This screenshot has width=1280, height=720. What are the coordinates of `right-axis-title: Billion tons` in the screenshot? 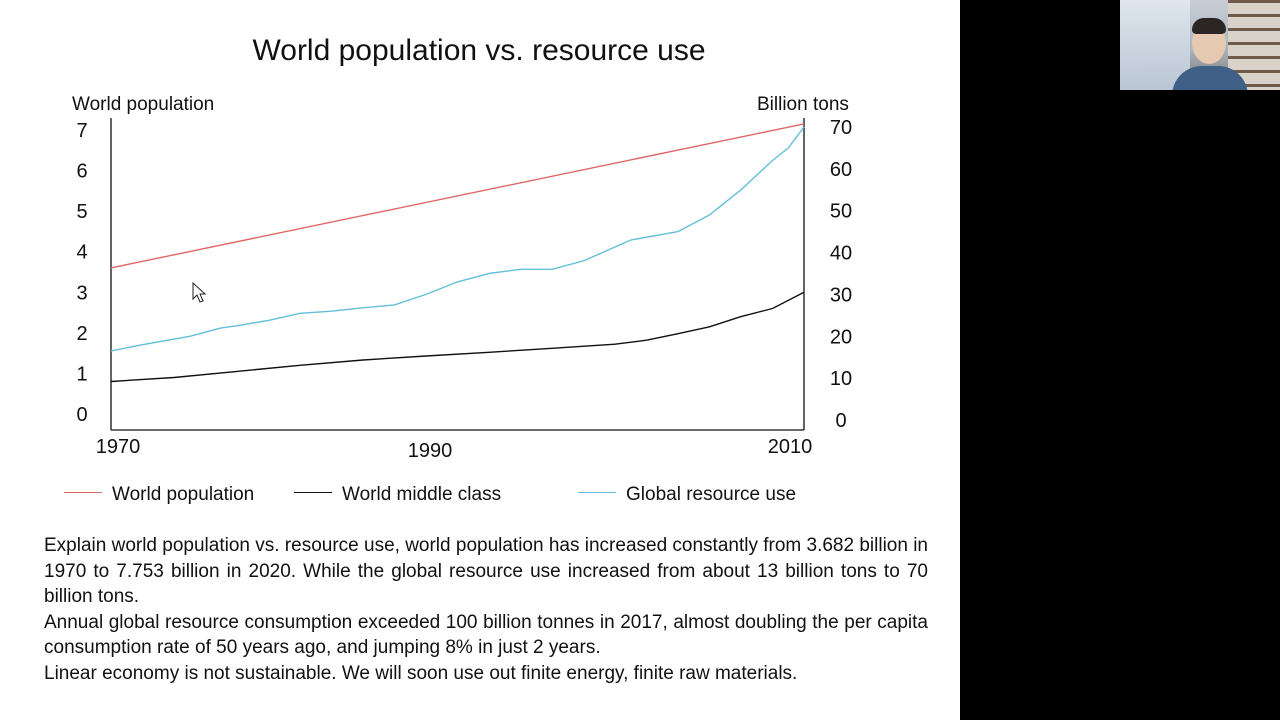 It's located at (803, 104).